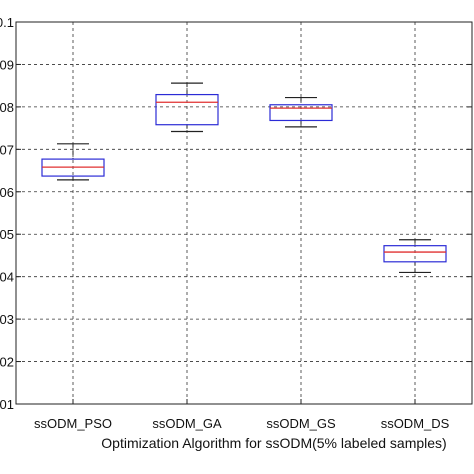  Describe the element at coordinates (7, 362) in the screenshot. I see `y-tick-label: .02` at that location.